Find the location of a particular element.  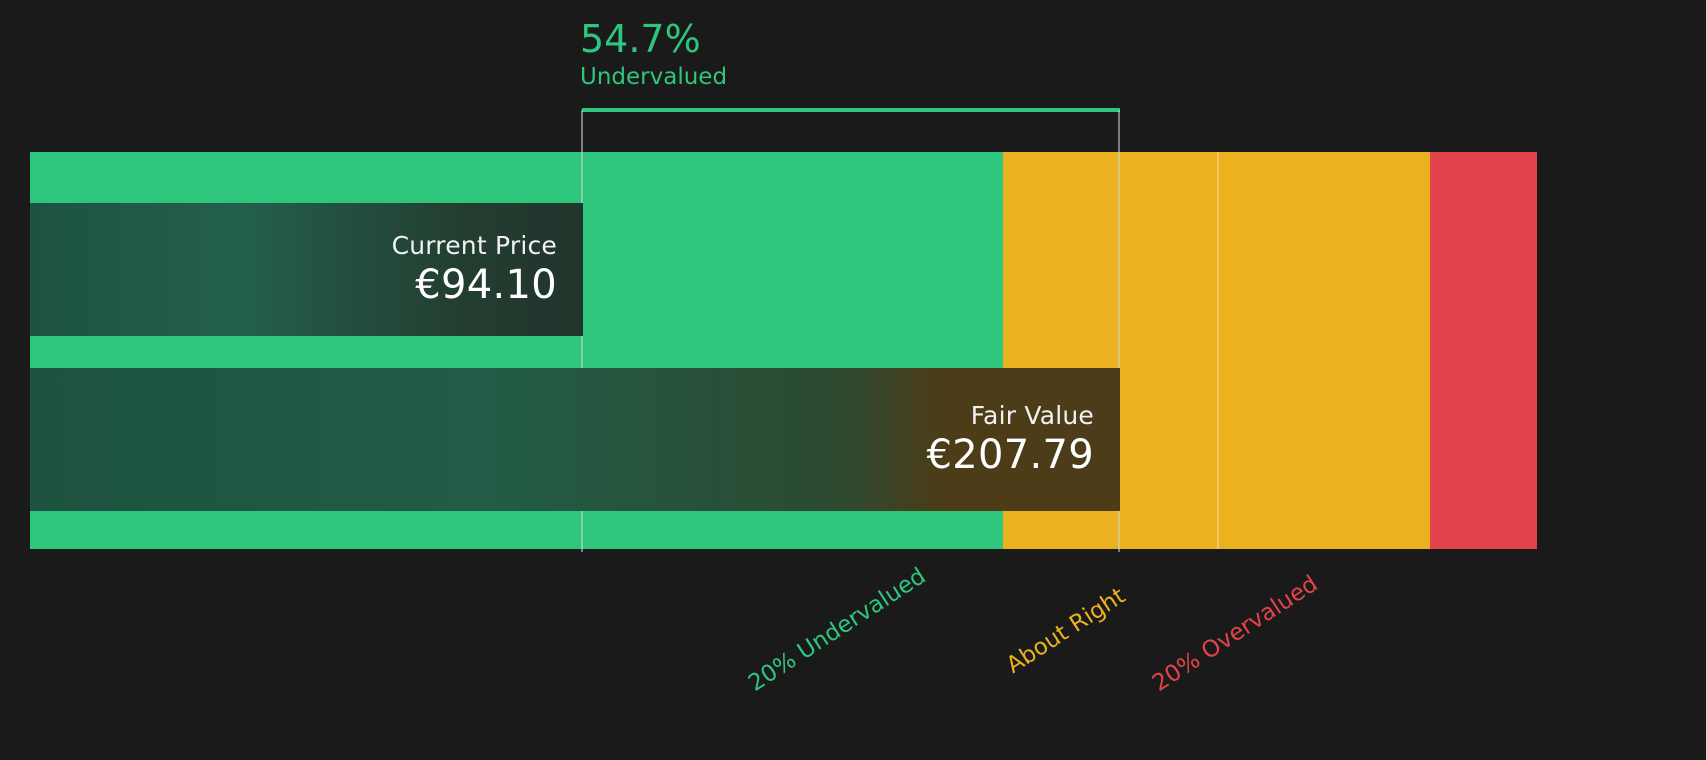

callout-status-label: Undervalued is located at coordinates (654, 77).